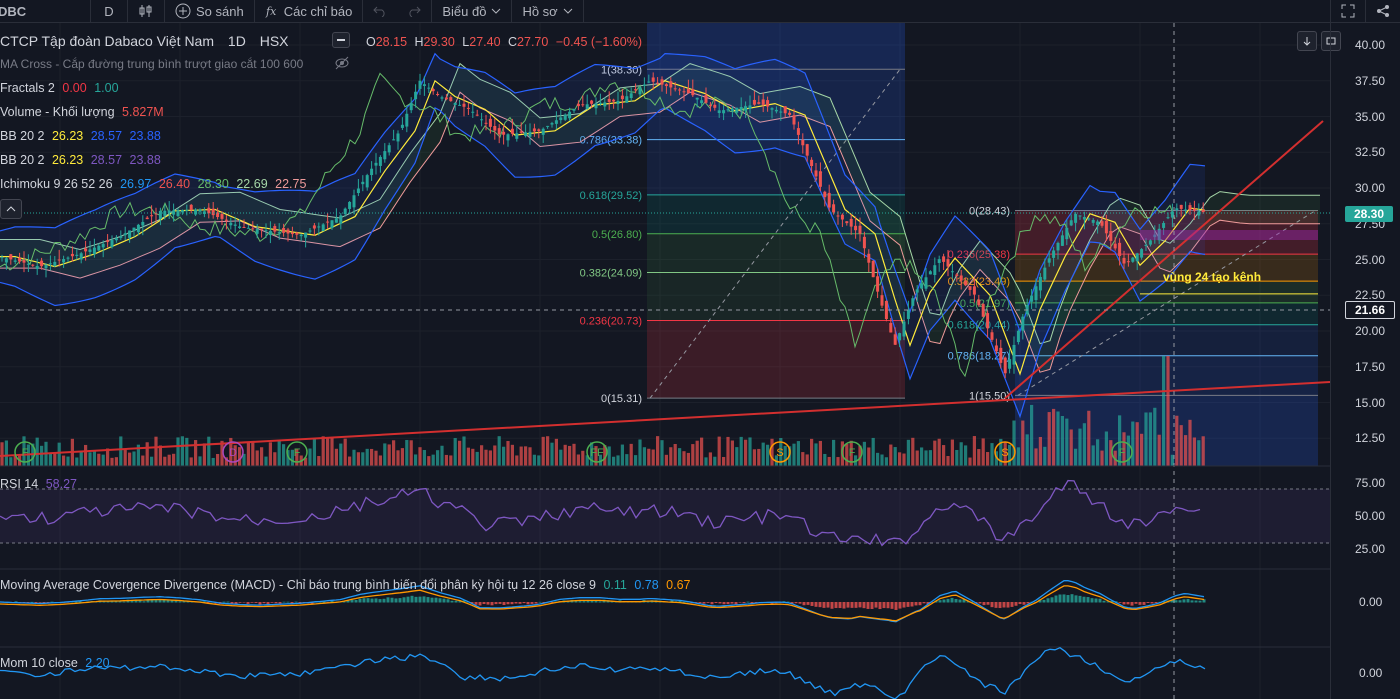 This screenshot has height=699, width=1400. What do you see at coordinates (380, 11) in the screenshot?
I see `undo-button` at bounding box center [380, 11].